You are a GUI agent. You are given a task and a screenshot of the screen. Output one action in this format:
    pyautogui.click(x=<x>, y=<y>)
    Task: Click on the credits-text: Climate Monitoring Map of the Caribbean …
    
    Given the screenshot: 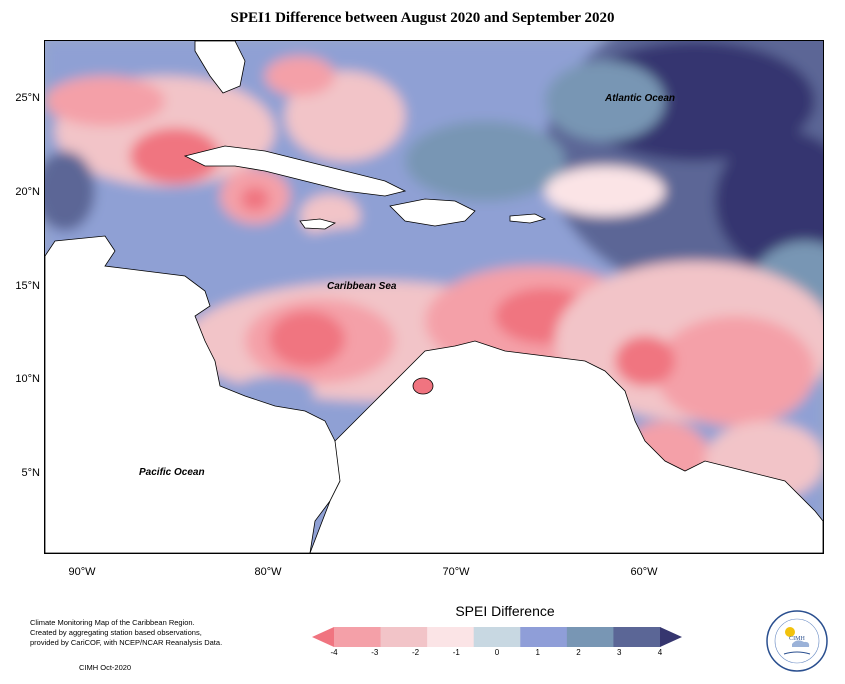 What is the action you would take?
    pyautogui.click(x=130, y=633)
    